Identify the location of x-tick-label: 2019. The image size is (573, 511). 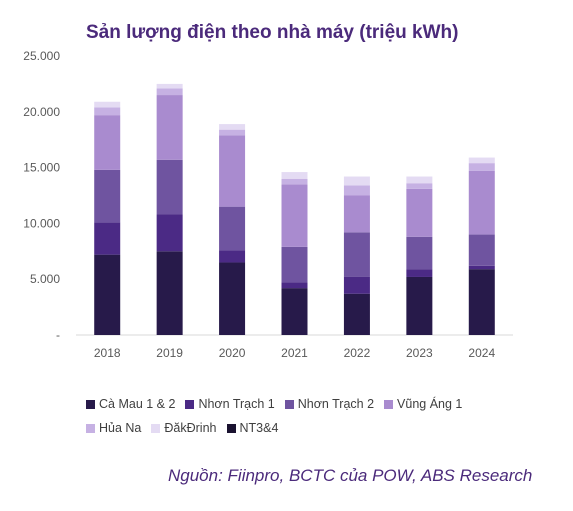
(169, 353).